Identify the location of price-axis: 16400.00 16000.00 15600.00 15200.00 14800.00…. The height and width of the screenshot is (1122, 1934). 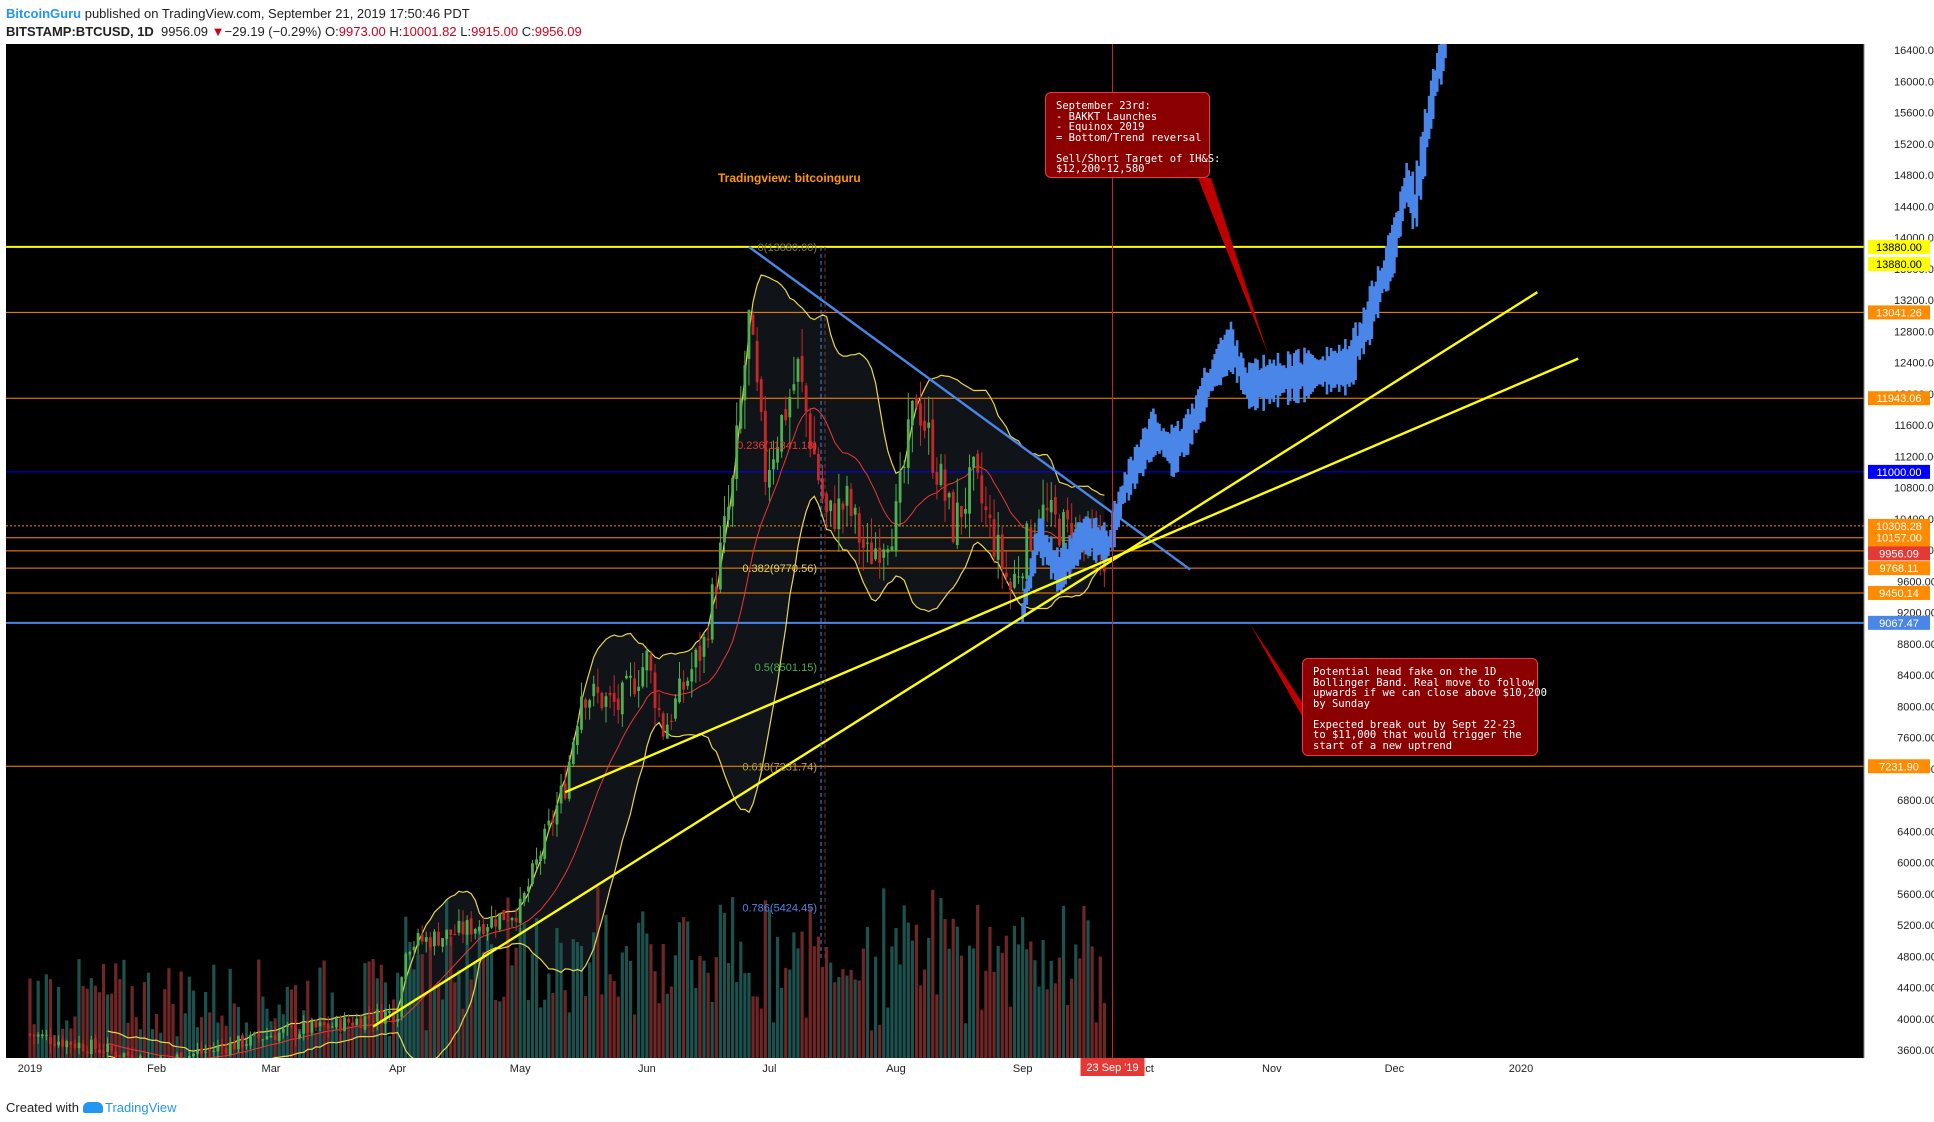
(1898, 551).